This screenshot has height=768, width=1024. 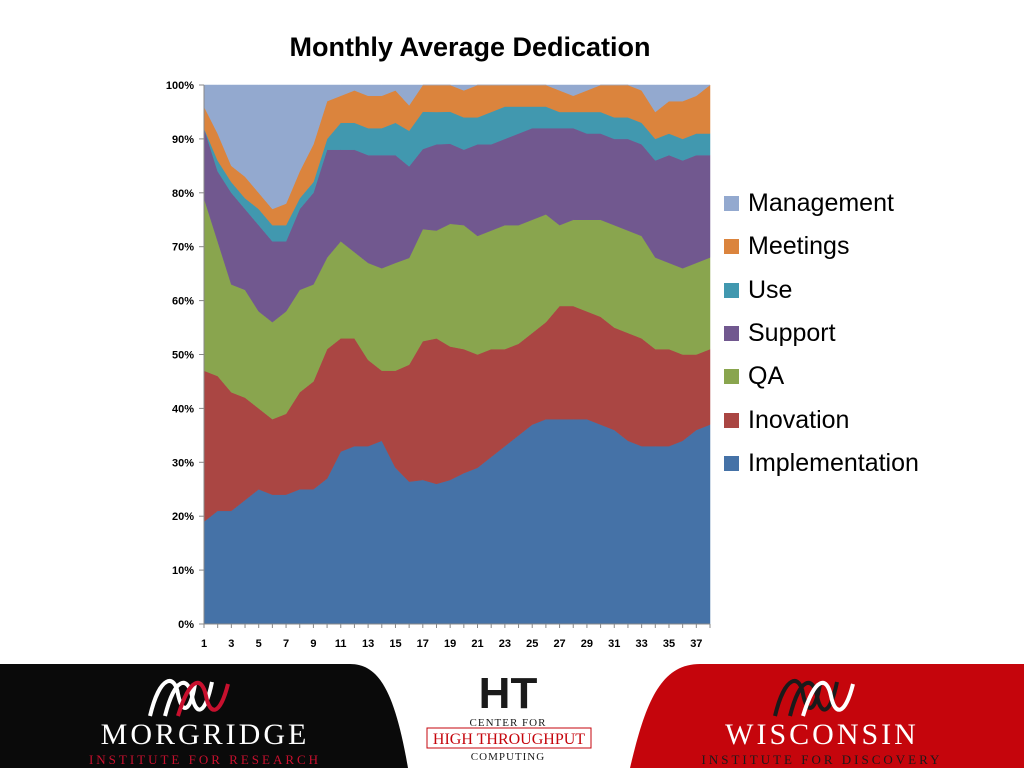 I want to click on wisconsin-logo: WISCONSIN INSTITUTE FOR DISCOVERY, so click(x=822, y=723).